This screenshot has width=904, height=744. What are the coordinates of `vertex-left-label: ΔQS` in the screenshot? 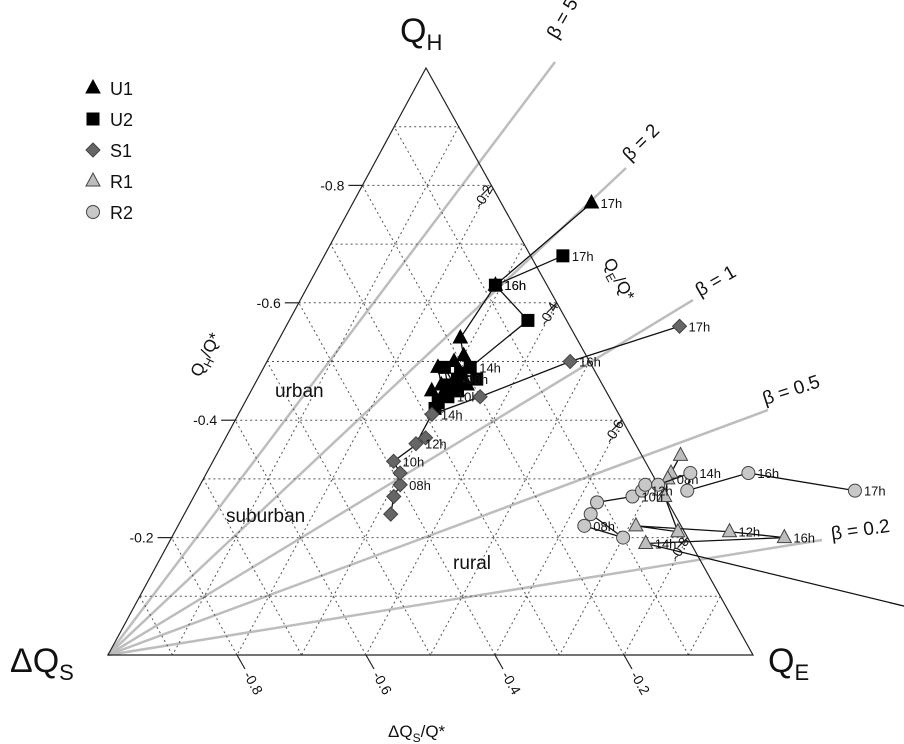 It's located at (42, 663).